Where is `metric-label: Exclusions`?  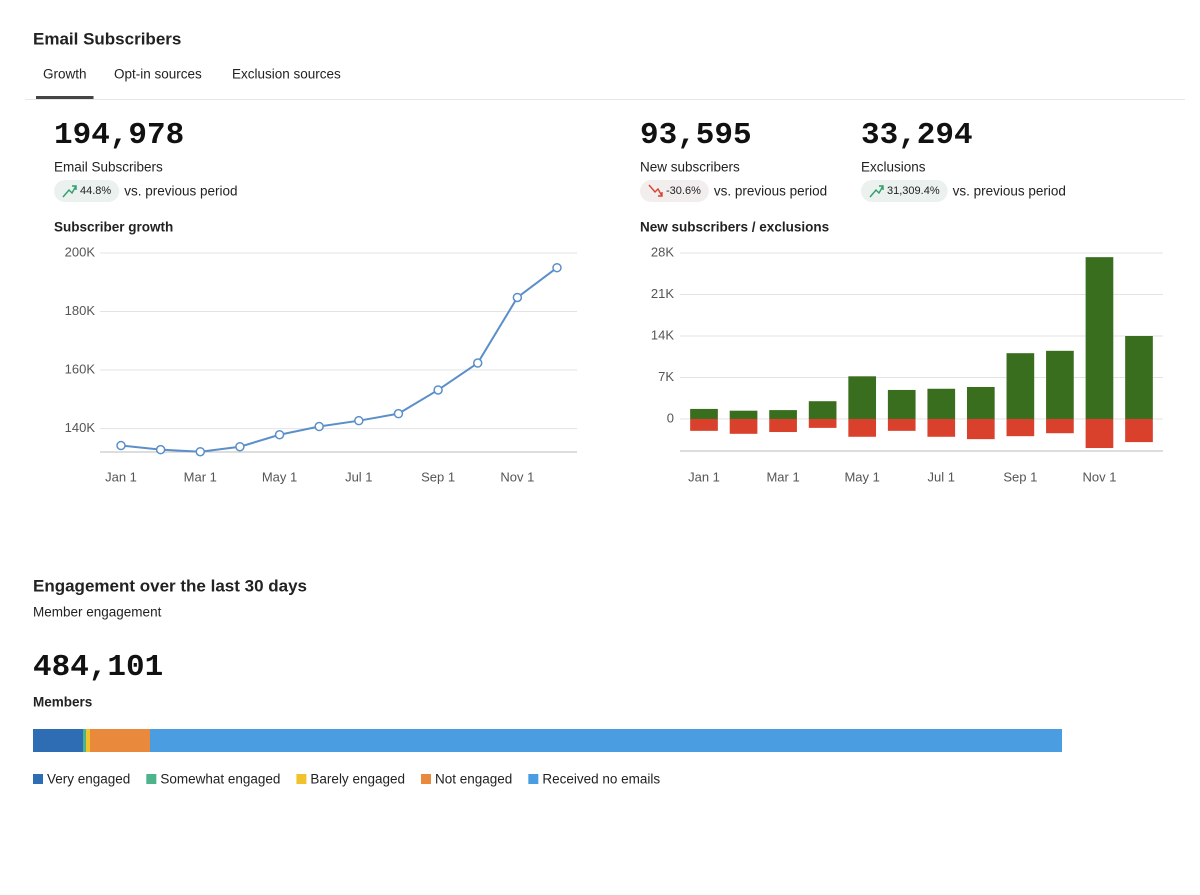 metric-label: Exclusions is located at coordinates (893, 167).